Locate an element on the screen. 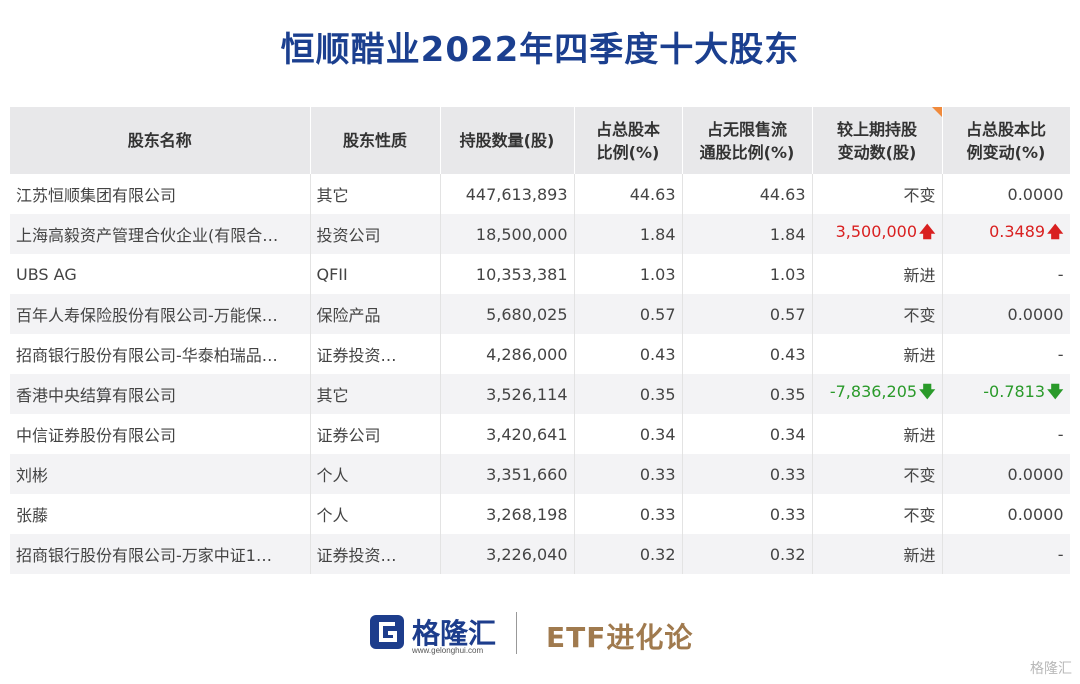  cell-shares-value: 5,680,025 is located at coordinates (527, 314).